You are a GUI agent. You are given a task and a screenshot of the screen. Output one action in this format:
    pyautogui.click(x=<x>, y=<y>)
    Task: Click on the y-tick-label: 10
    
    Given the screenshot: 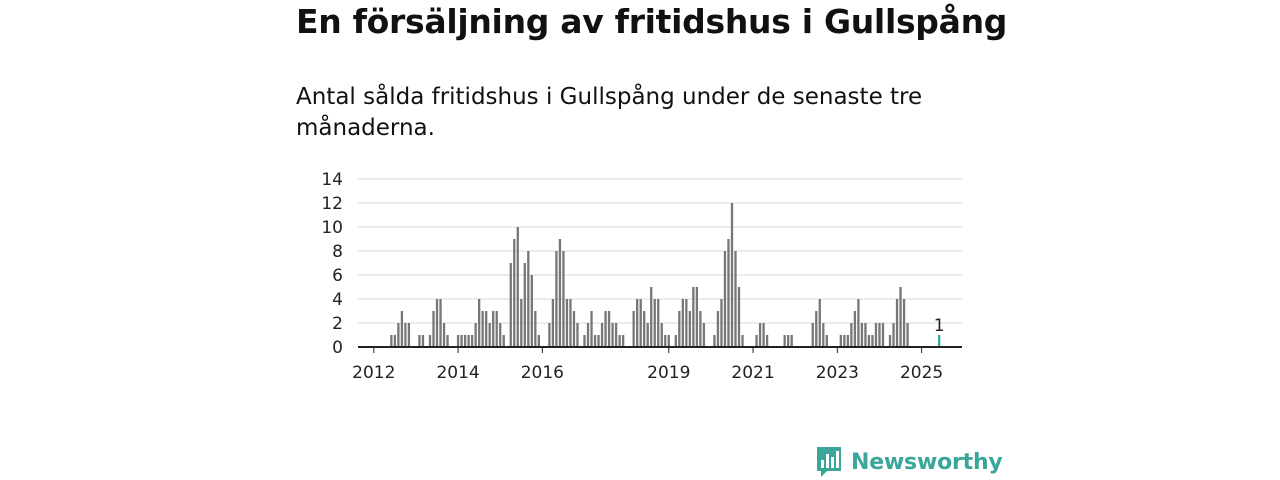 What is the action you would take?
    pyautogui.click(x=332, y=228)
    